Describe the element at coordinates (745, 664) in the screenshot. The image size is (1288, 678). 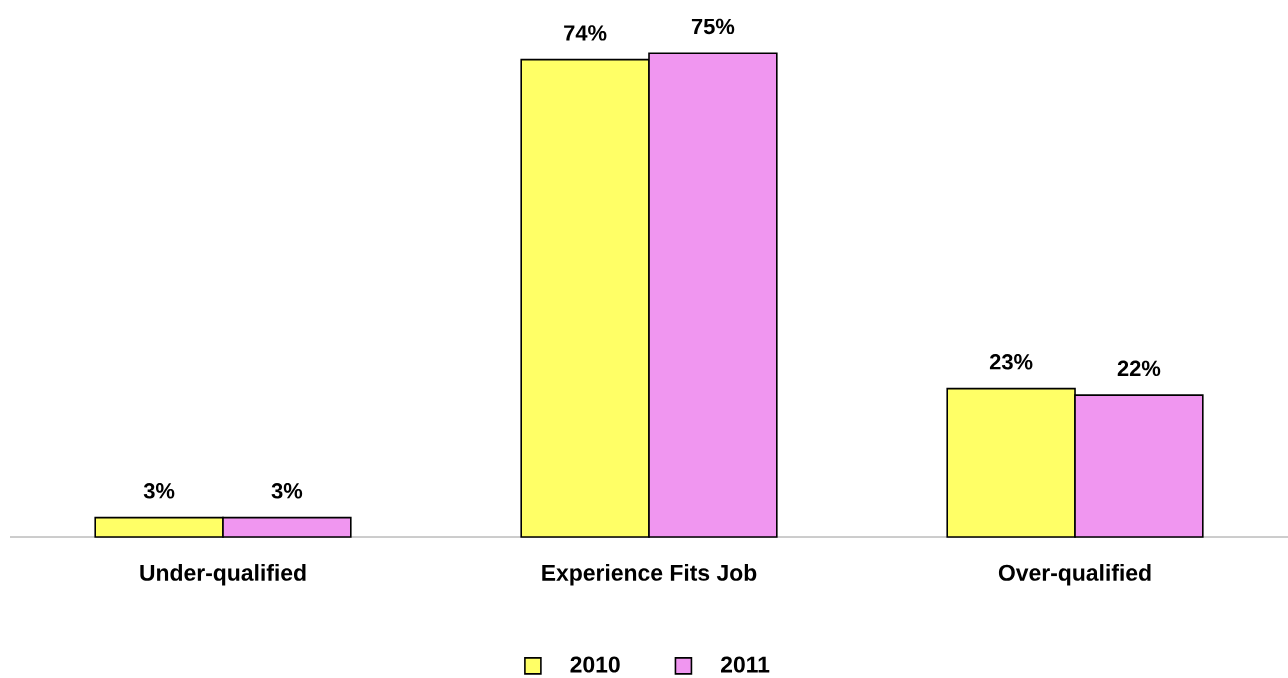
I see `legend-label: 2011` at that location.